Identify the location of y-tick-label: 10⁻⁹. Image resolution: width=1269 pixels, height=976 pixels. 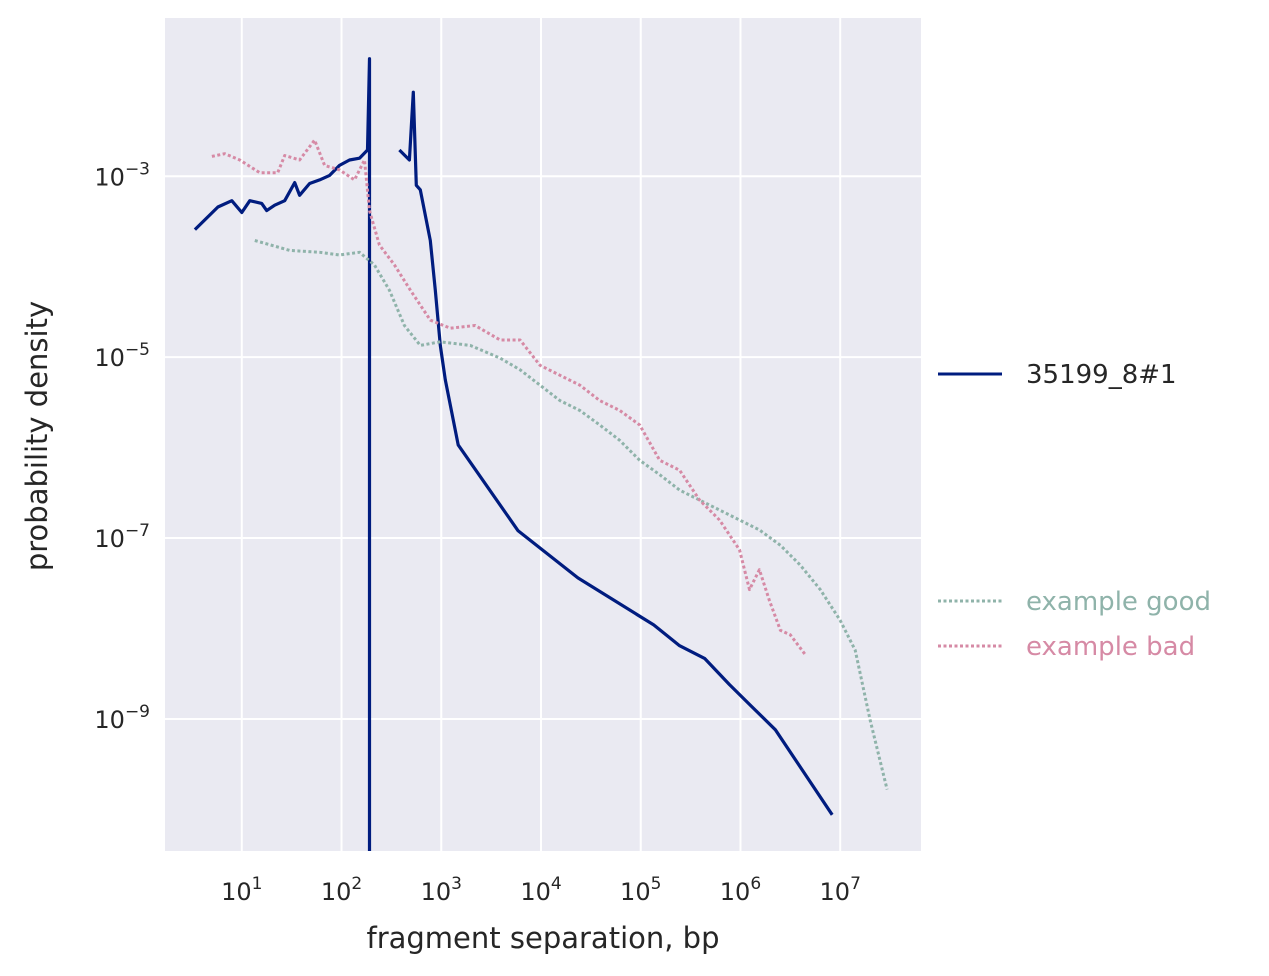
(122, 718).